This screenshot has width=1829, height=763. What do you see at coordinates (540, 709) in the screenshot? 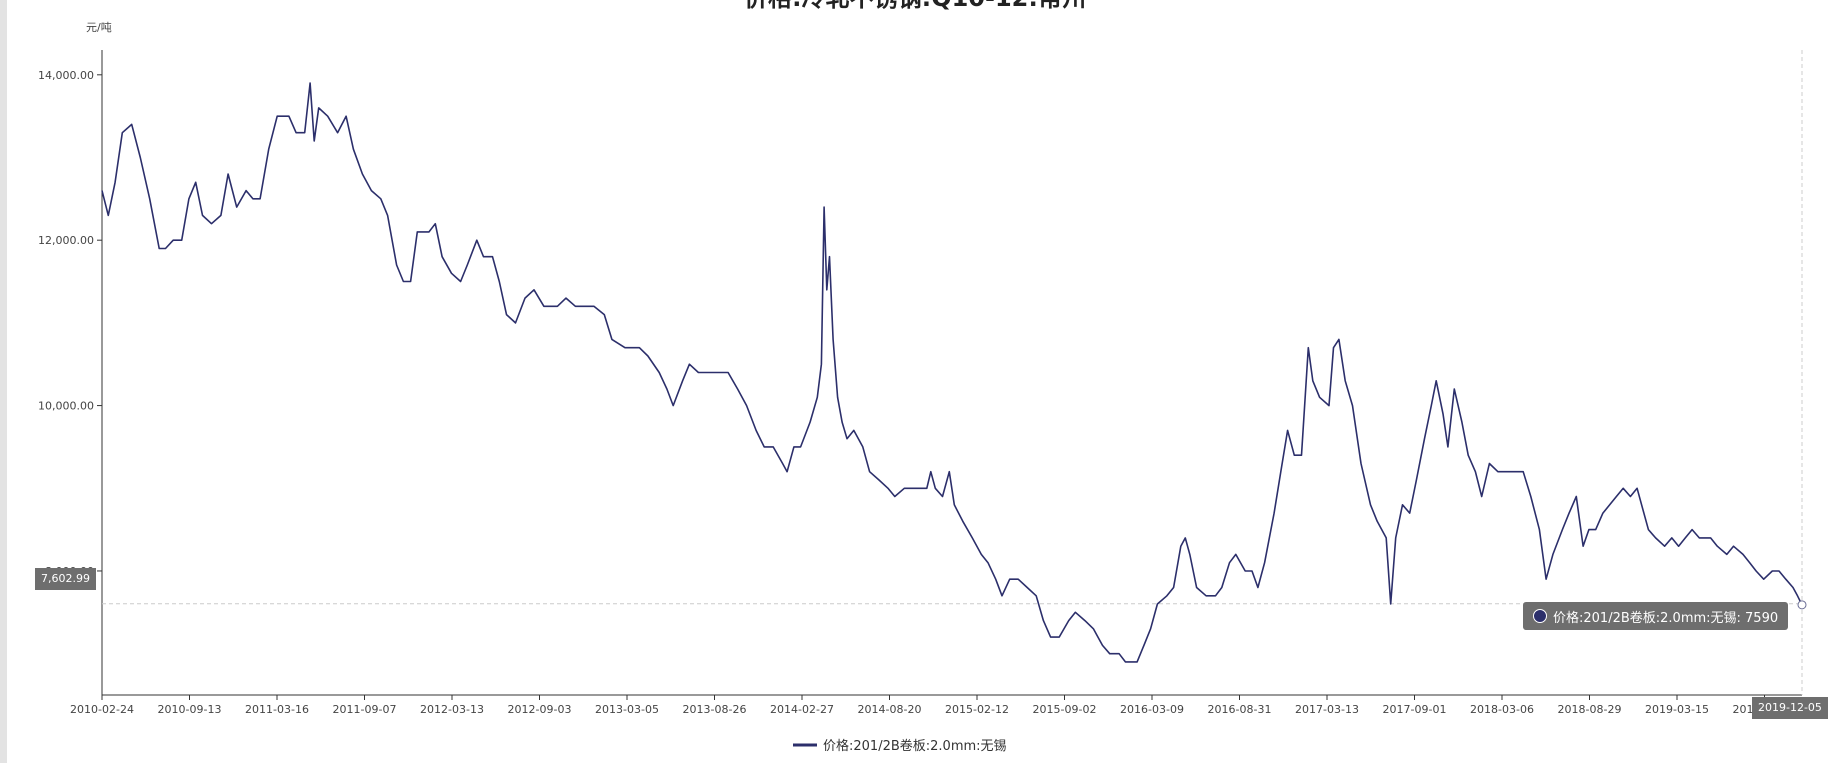
I see `x-tick-label: 2012-09-03` at bounding box center [540, 709].